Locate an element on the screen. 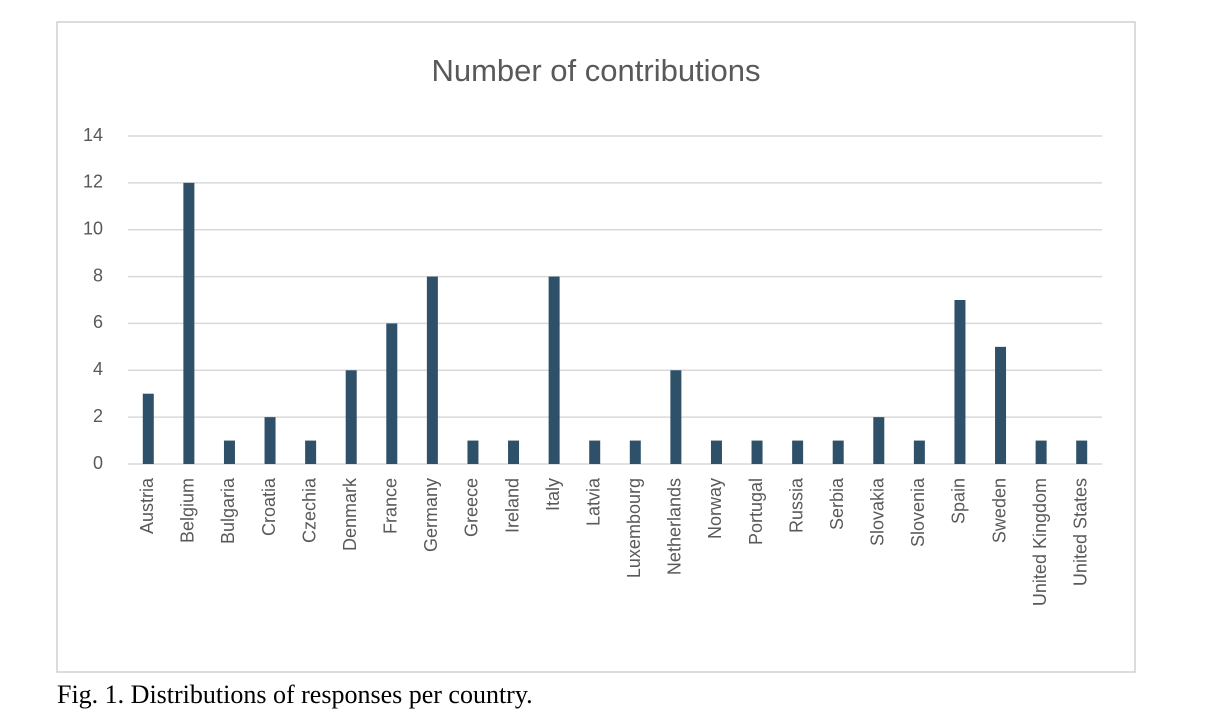 The image size is (1228, 728). y-tick-label: 12 is located at coordinates (93, 182).